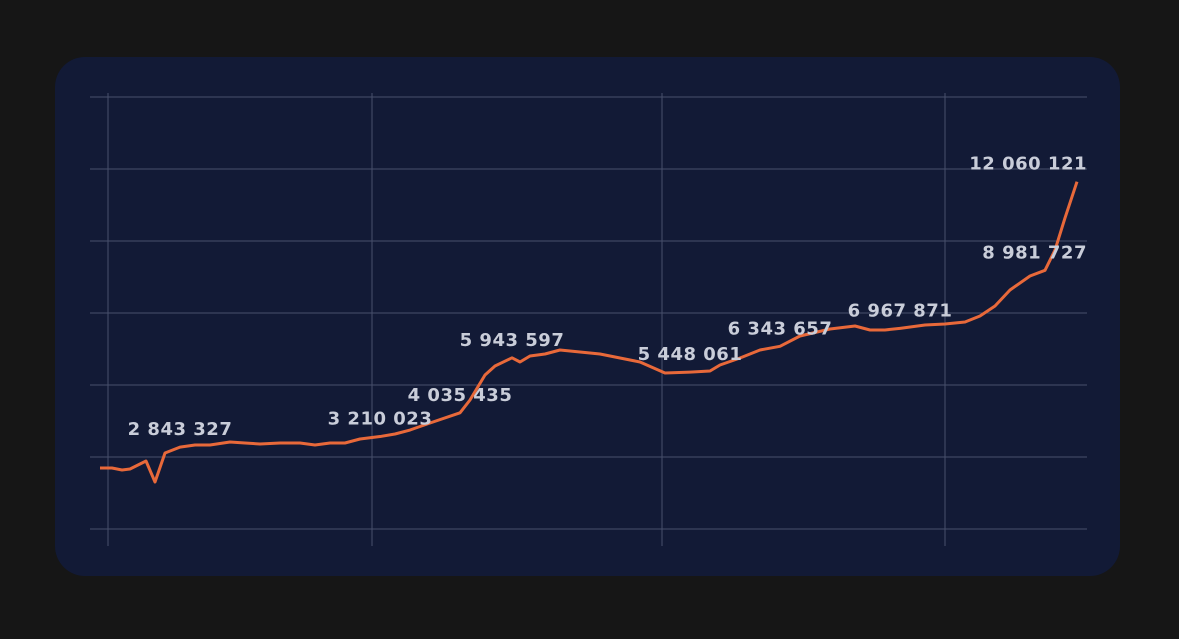 This screenshot has width=1179, height=639. Describe the element at coordinates (900, 310) in the screenshot. I see `data-label: 6 967 871` at that location.